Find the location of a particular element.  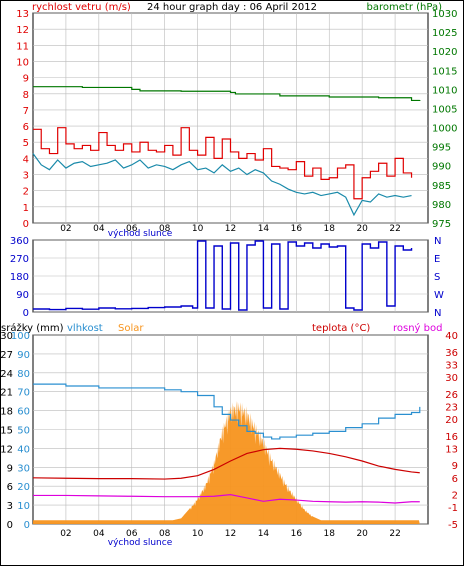

x-tick-label-bottom: 22 is located at coordinates (394, 534).